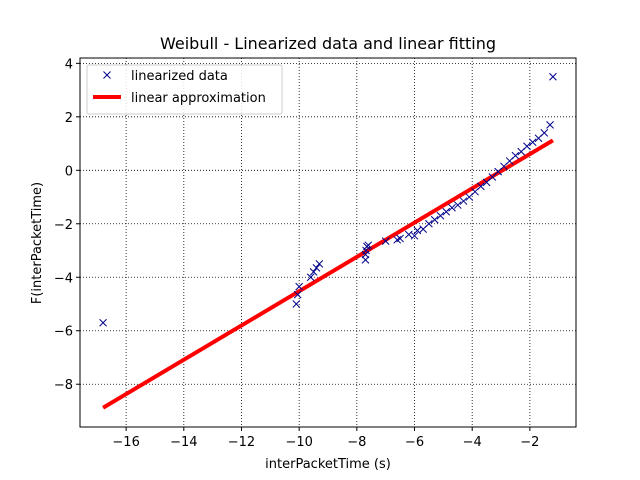  What do you see at coordinates (325, 438) in the screenshot?
I see `x-axis-ticks: −16 −14 −12 −10 −8 −6 −4 −2` at bounding box center [325, 438].